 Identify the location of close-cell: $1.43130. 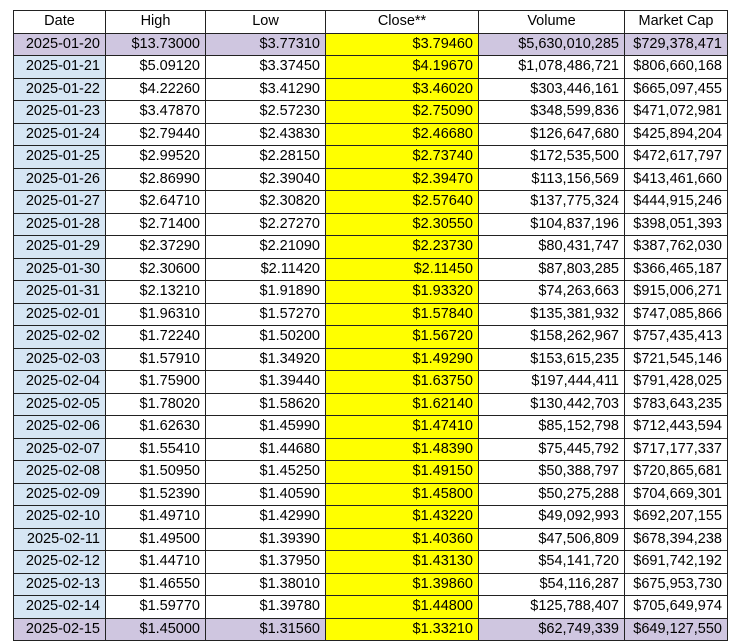
(402, 562).